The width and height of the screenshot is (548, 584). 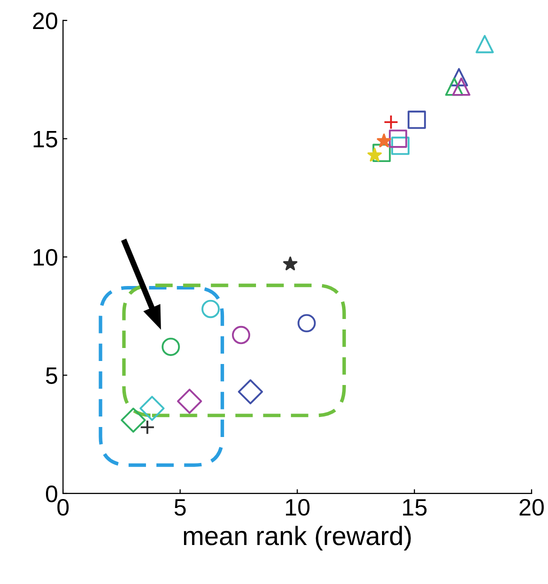 I want to click on y-tick-label: 20, so click(x=45, y=21).